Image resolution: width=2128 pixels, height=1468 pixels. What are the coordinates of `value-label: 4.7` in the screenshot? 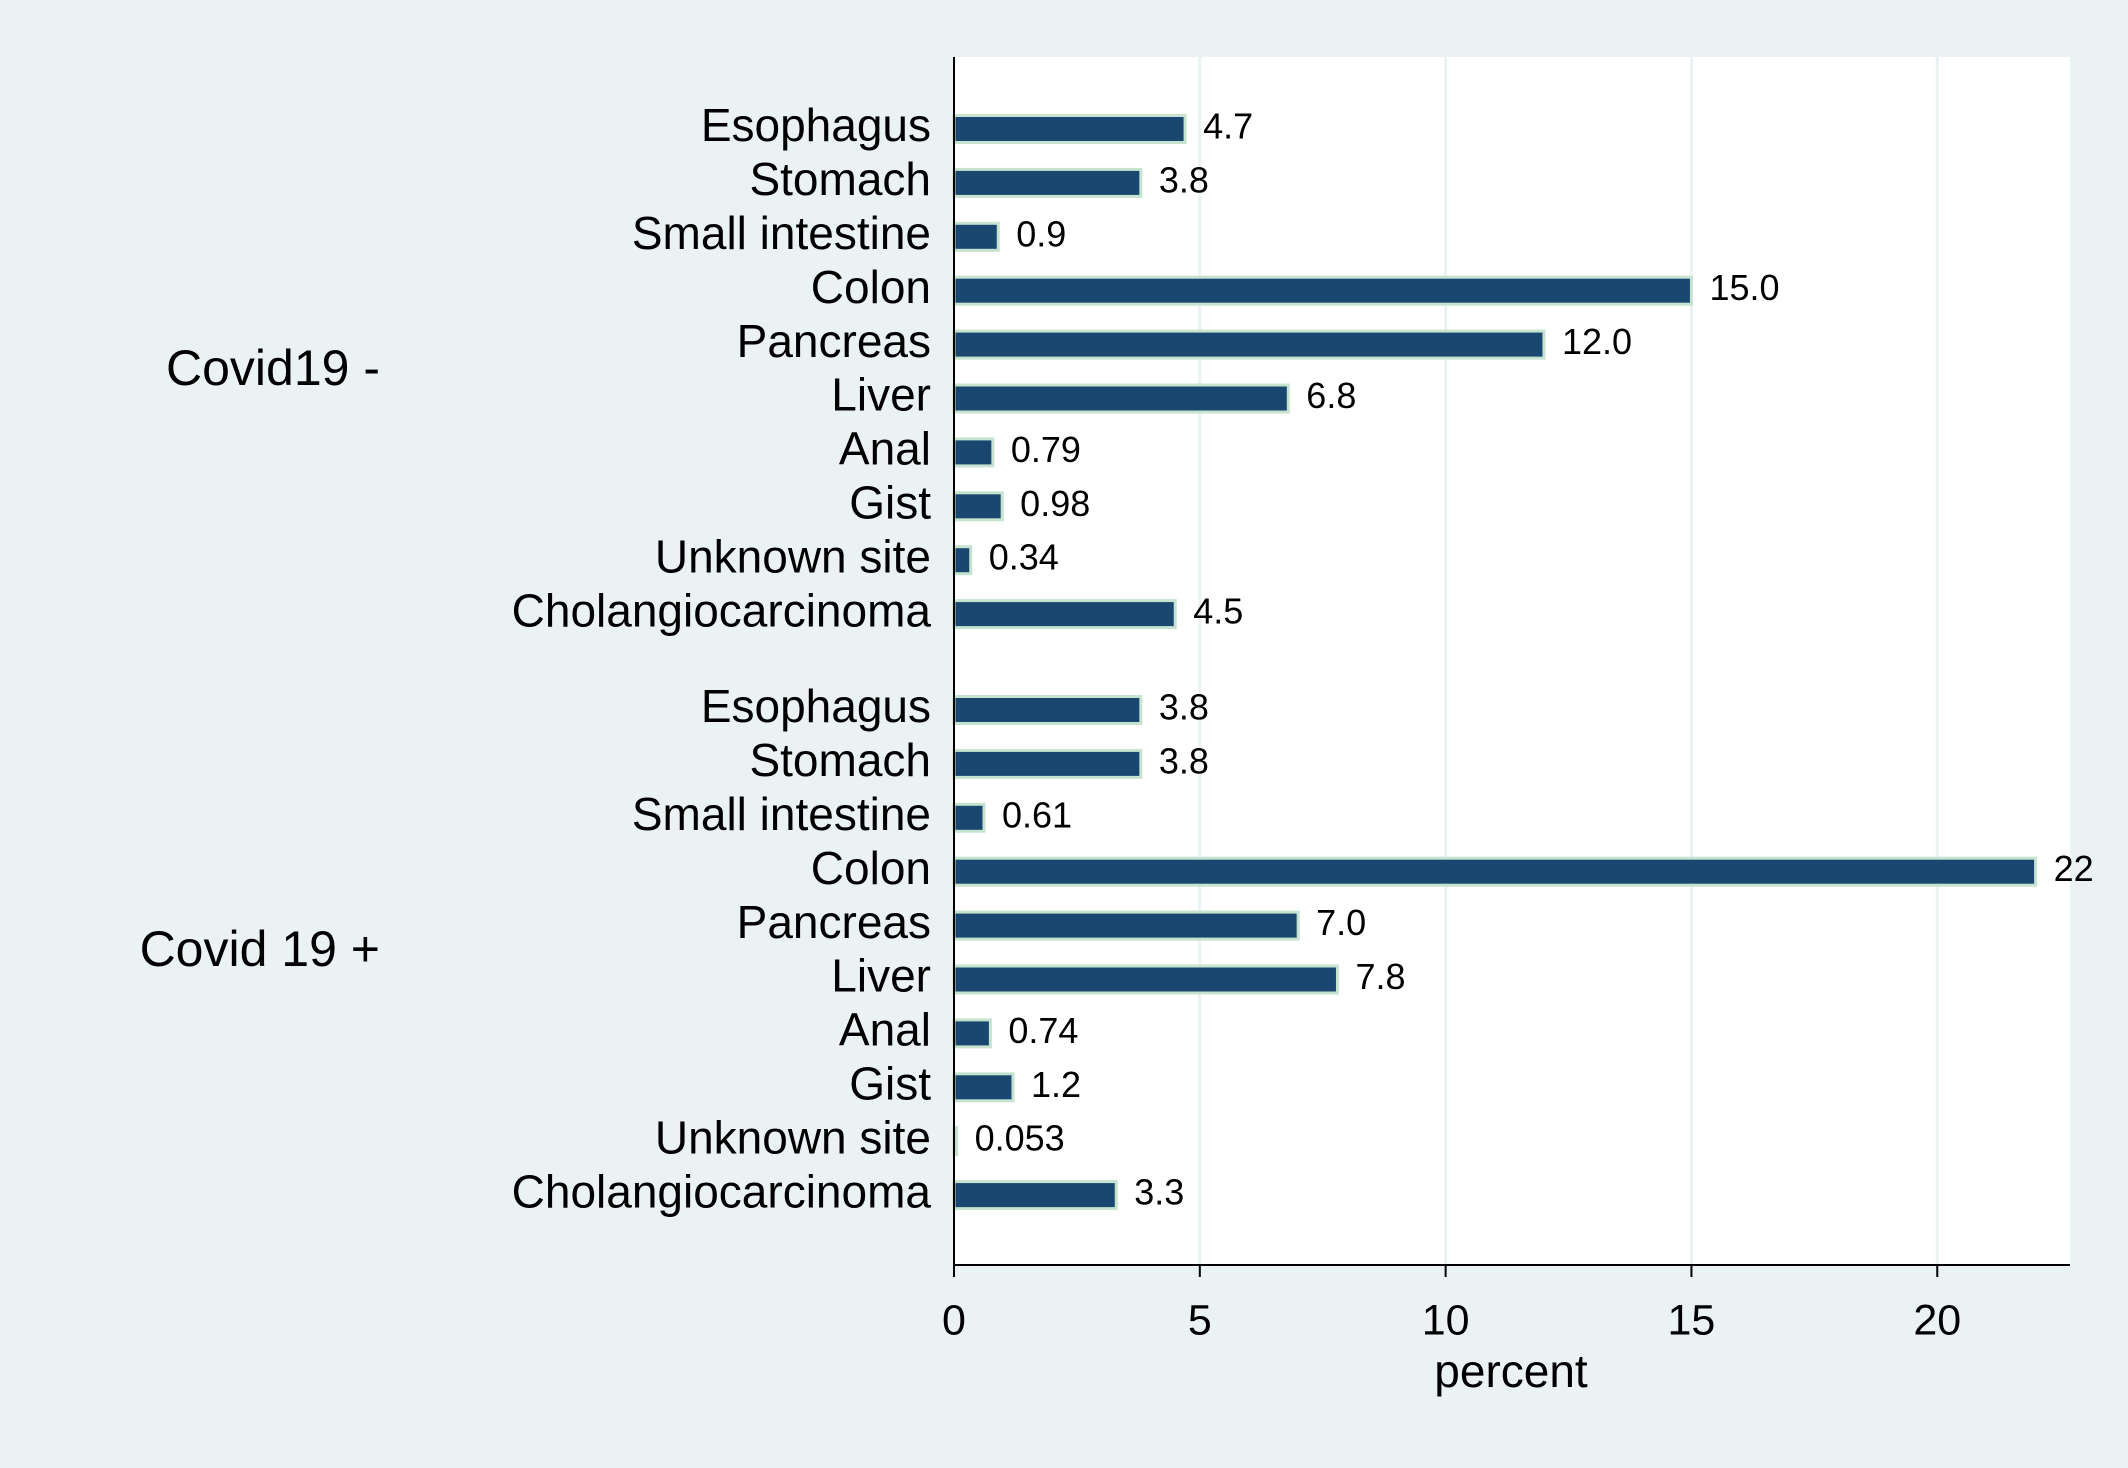 It's located at (1228, 126).